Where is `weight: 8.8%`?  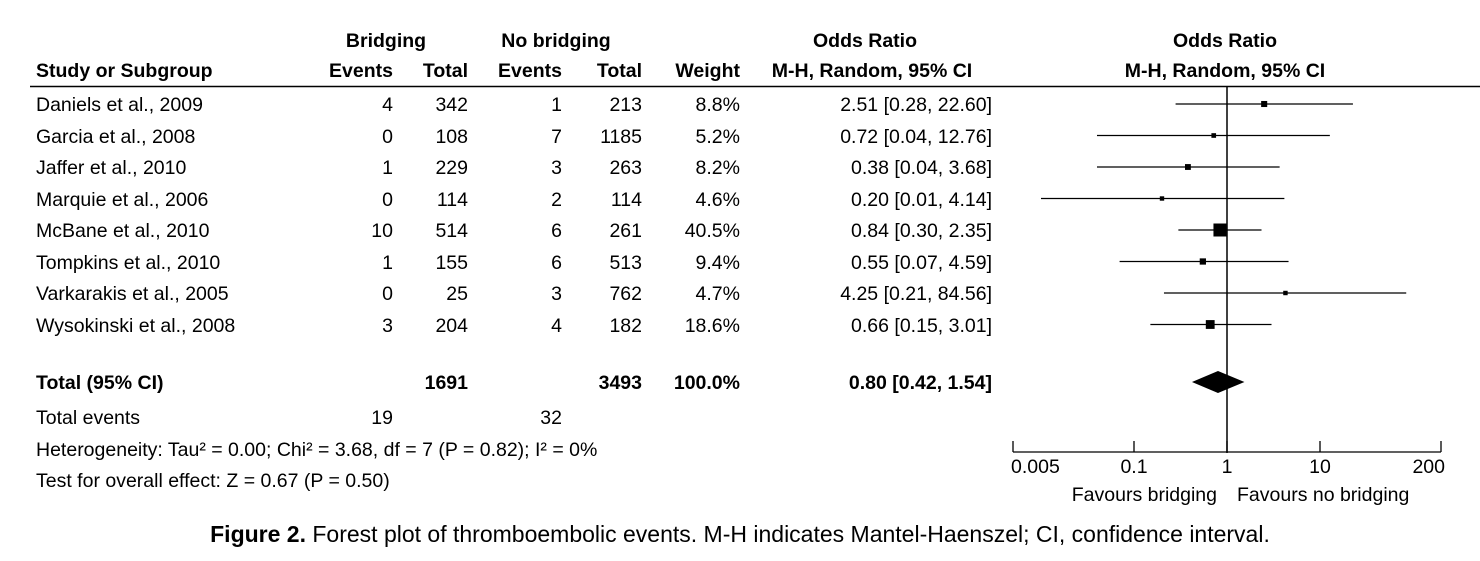
weight: 8.8% is located at coordinates (717, 105).